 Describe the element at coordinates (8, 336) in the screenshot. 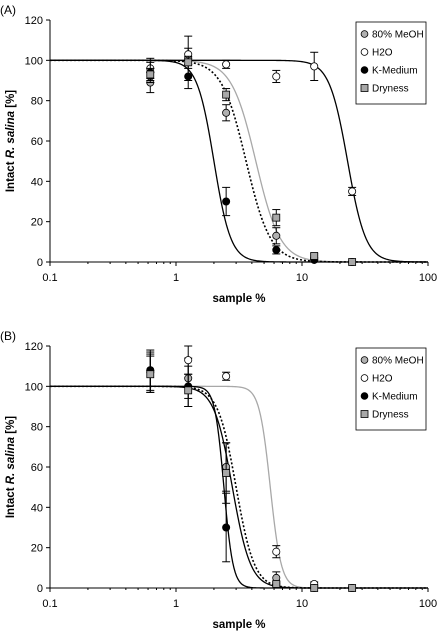

I see `panel-label: (B)` at that location.